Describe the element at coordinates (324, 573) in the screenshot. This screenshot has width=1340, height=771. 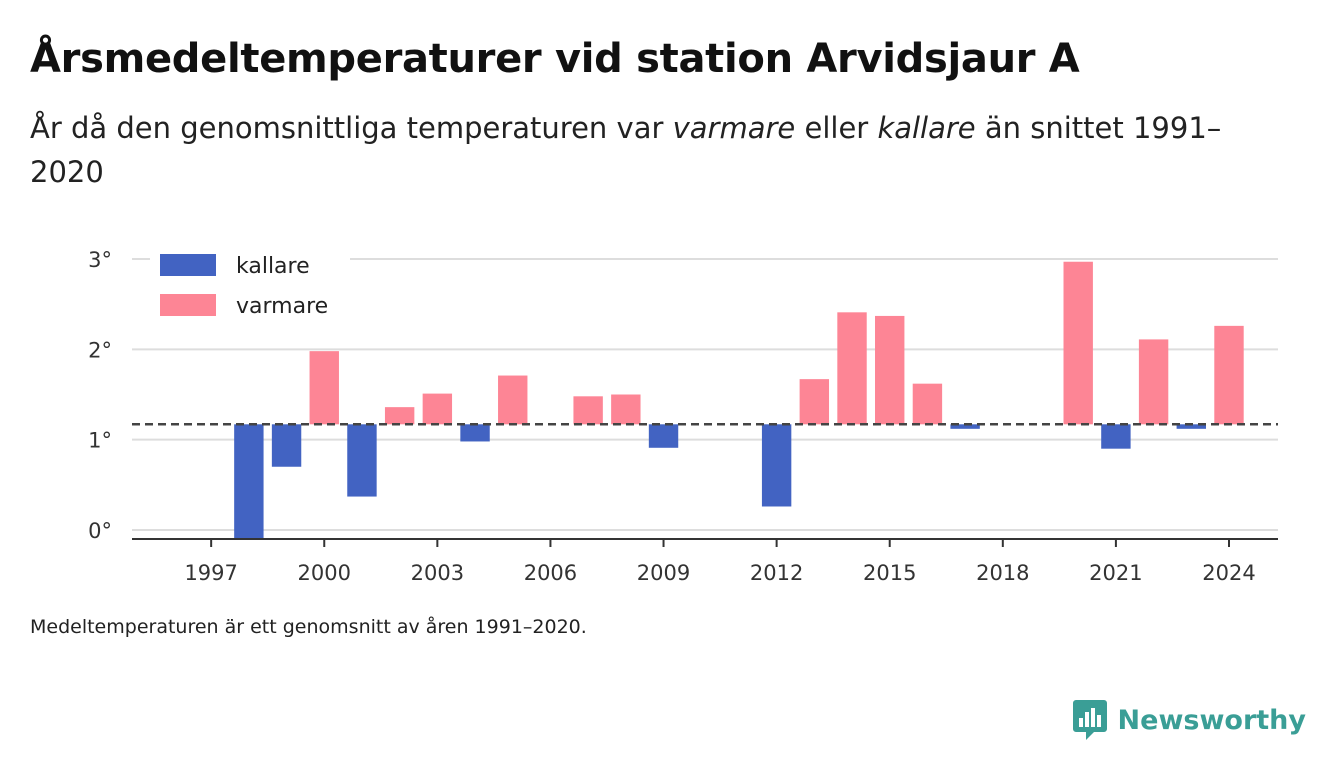
I see `x-tick-label: 2000` at that location.